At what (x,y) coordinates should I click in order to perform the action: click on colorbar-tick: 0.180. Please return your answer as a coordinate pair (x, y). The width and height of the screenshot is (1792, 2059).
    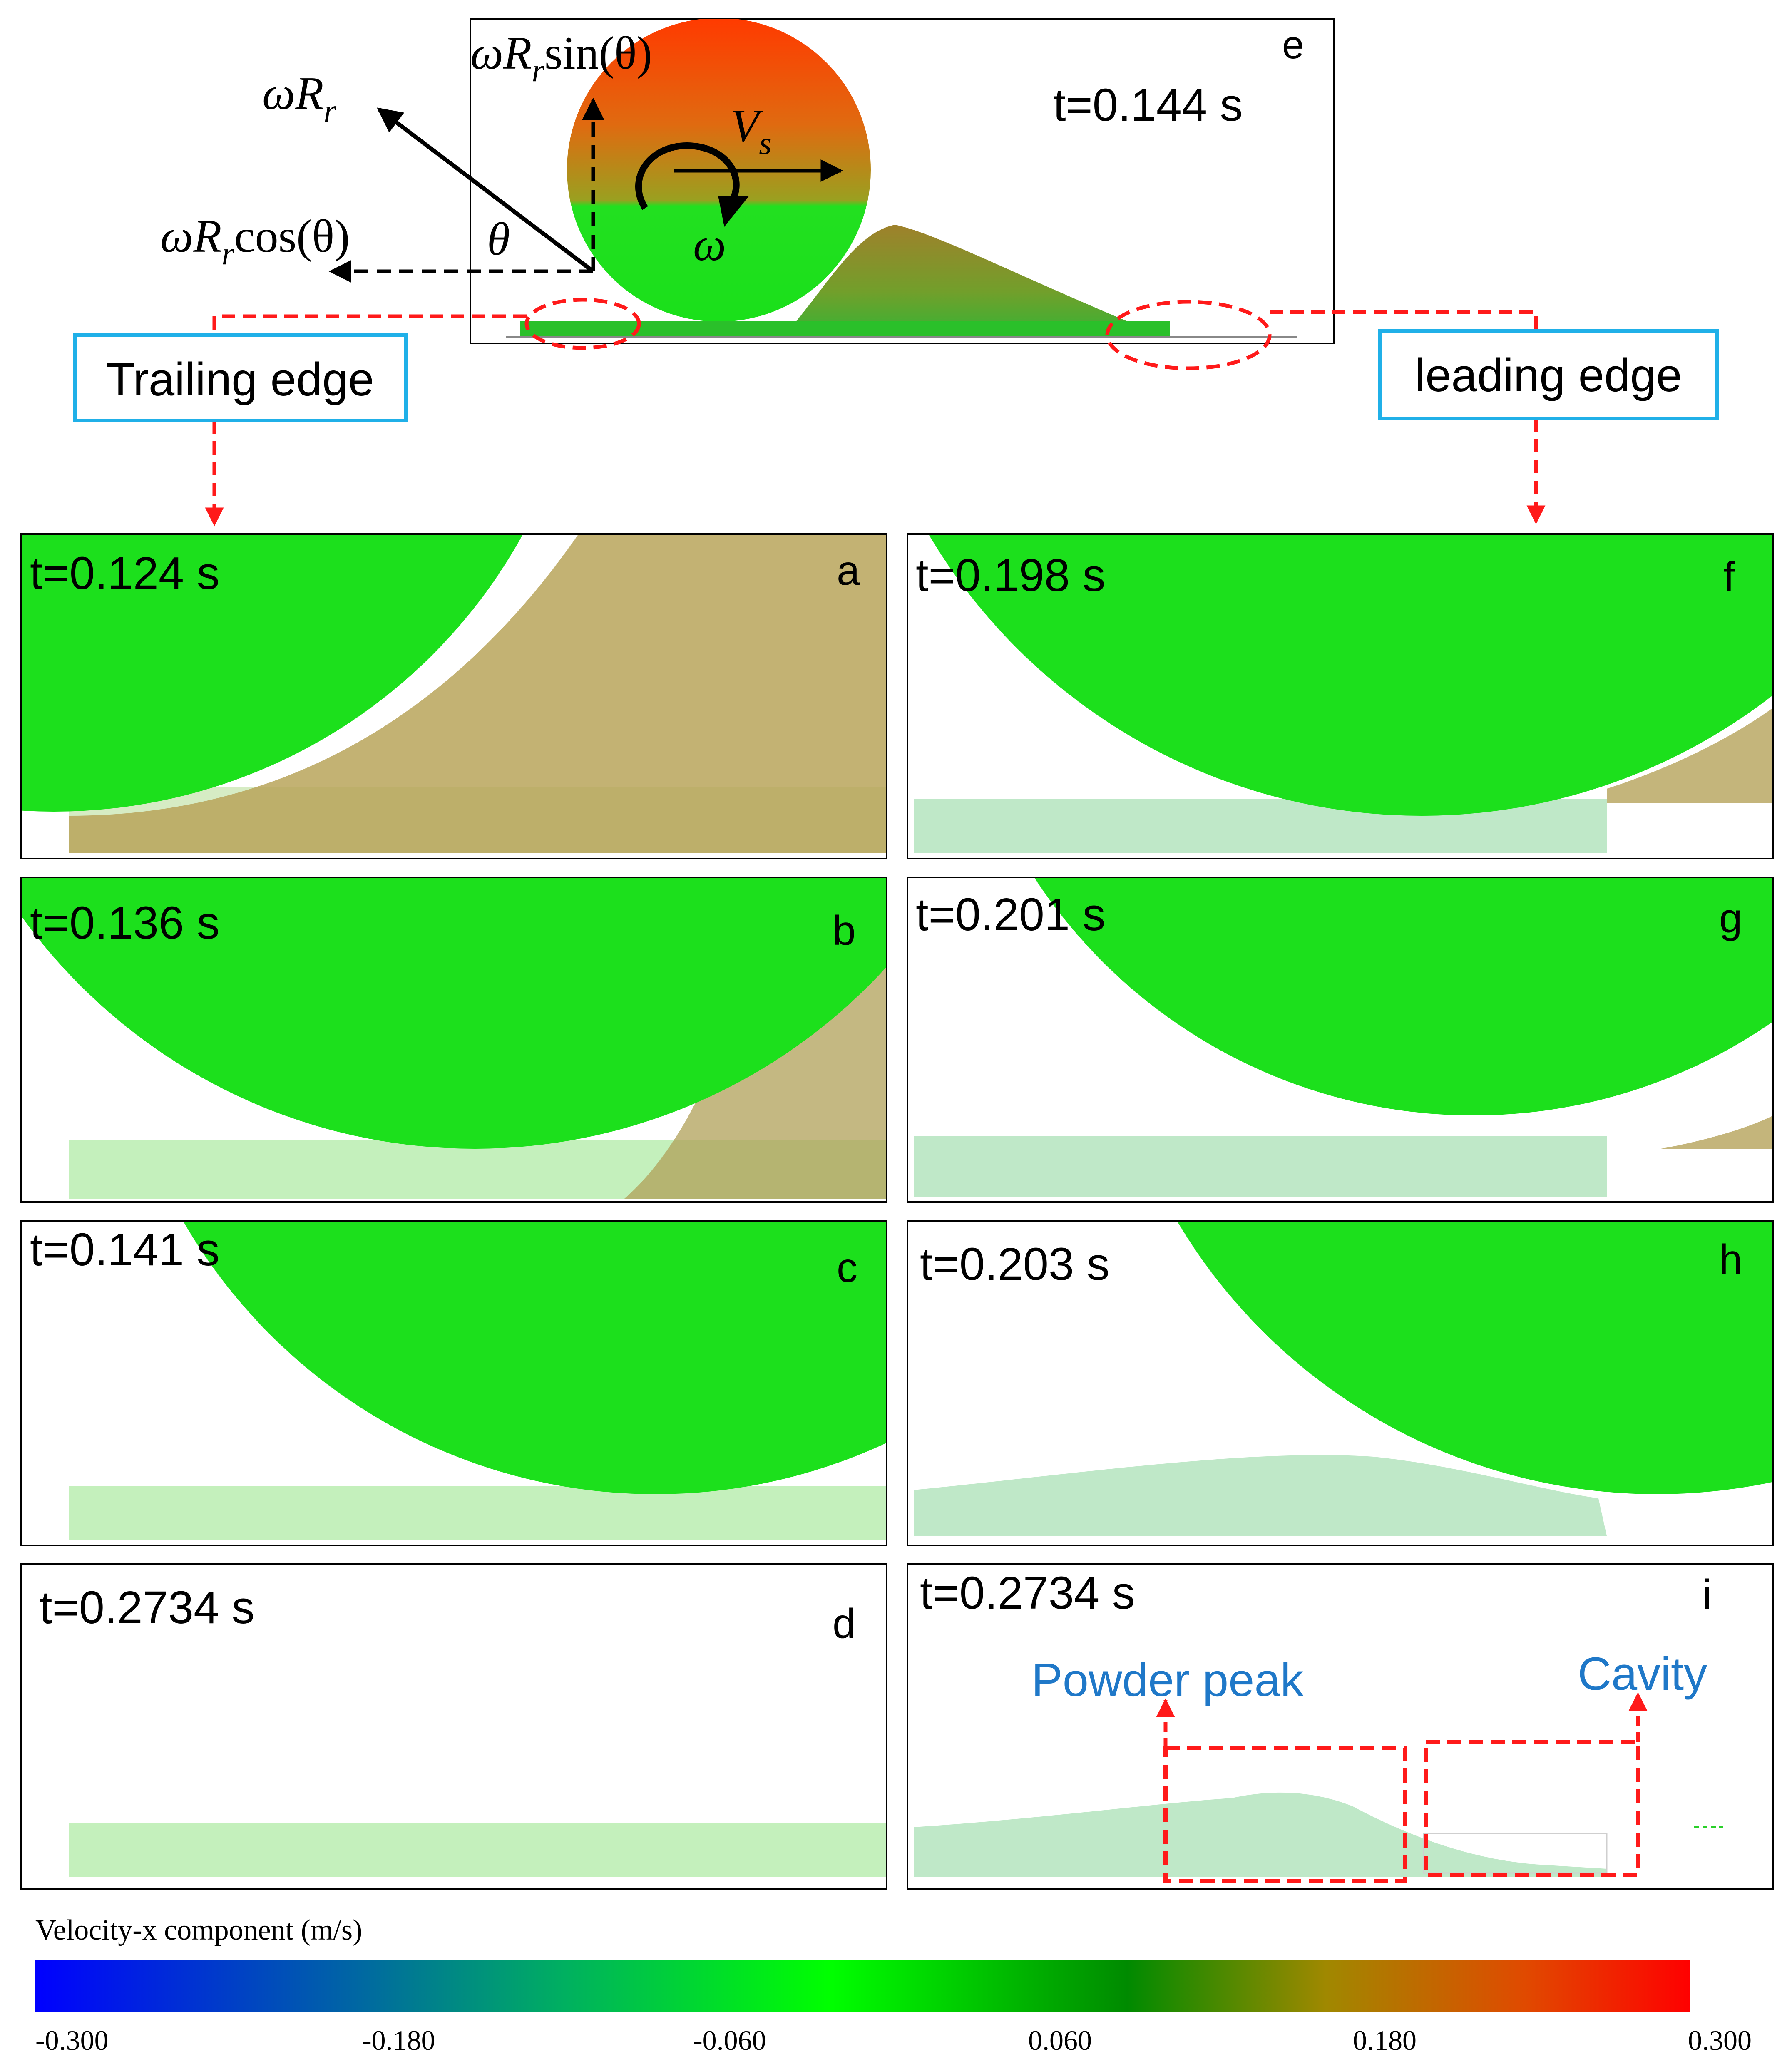
    Looking at the image, I should click on (1385, 2040).